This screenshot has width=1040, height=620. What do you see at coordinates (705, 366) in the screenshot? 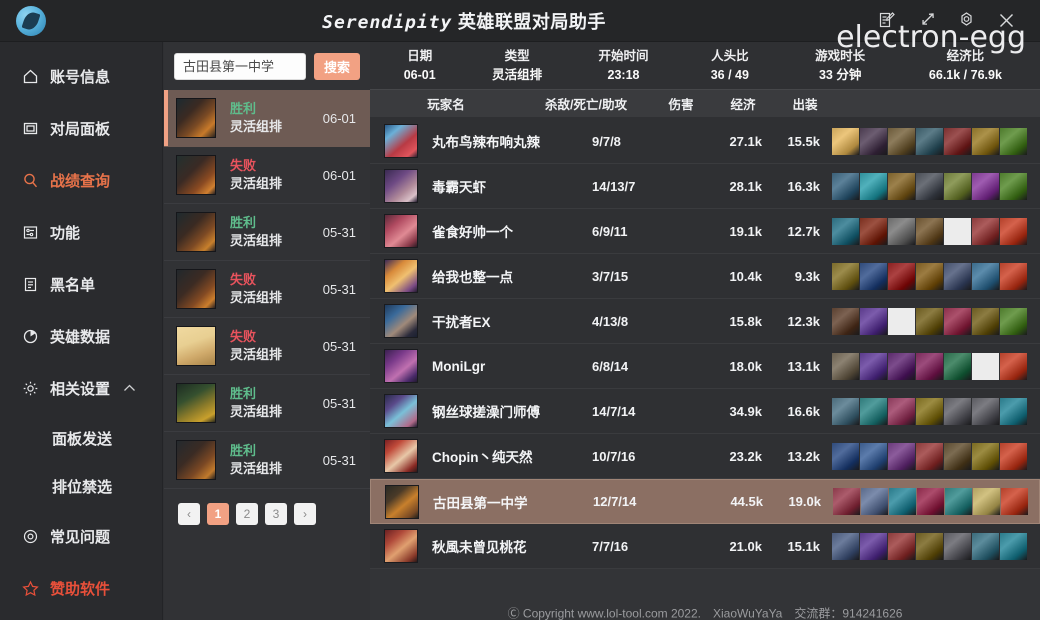
I see `table-row: MoniLgr 6/8/14 18.0k 13.1k` at bounding box center [705, 366].